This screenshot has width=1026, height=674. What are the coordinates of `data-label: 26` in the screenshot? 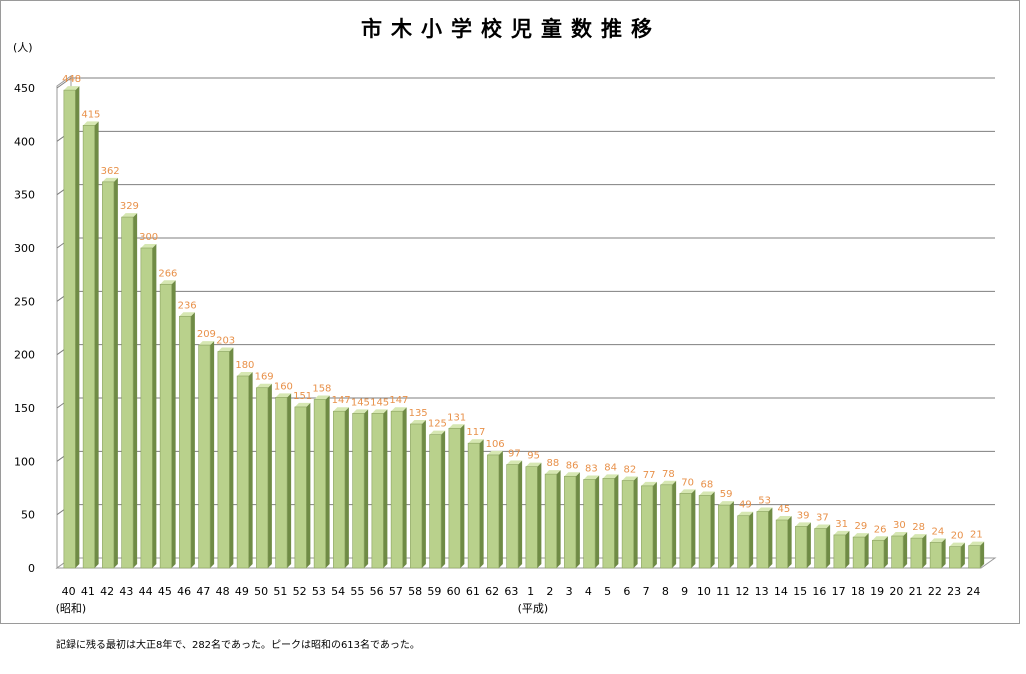 It's located at (880, 529).